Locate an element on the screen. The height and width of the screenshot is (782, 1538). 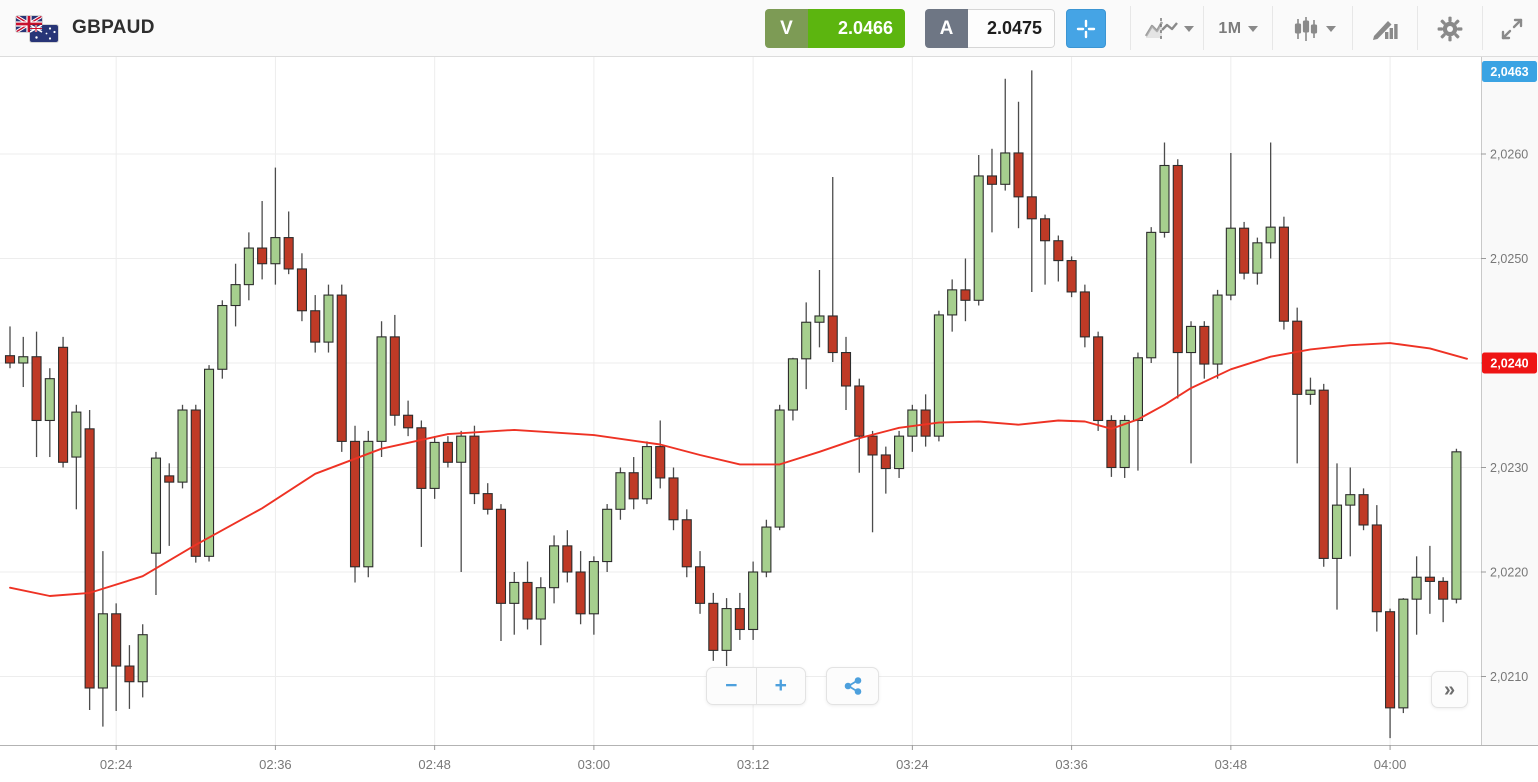
time-tick-label: 03:36 is located at coordinates (1071, 764).